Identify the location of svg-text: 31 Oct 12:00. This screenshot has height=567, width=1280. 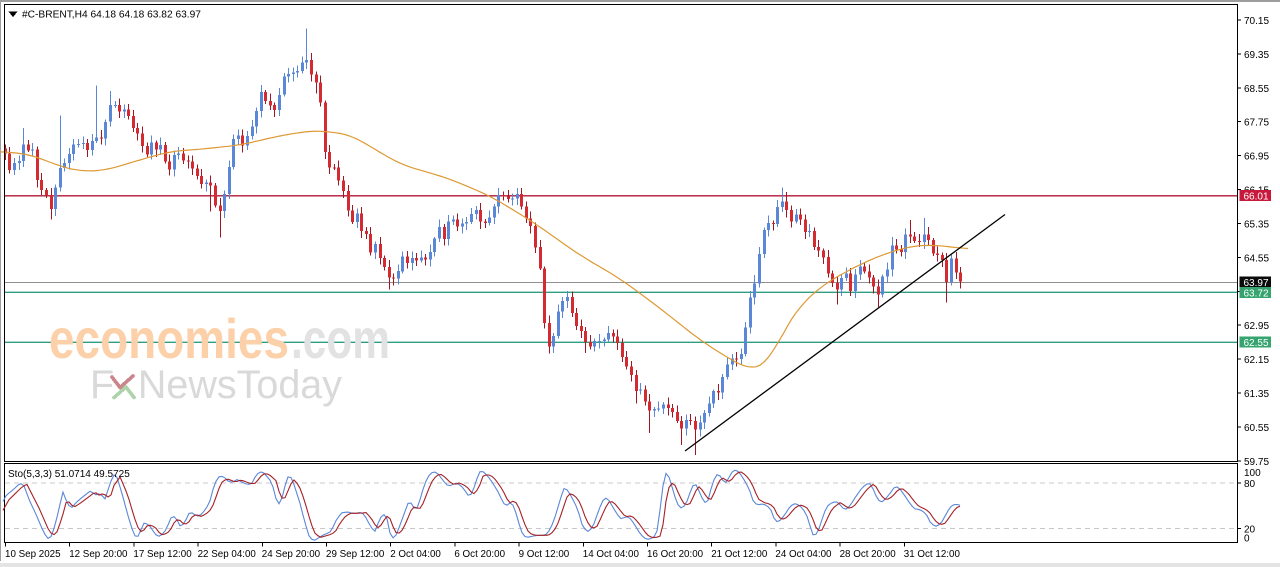
(932, 554).